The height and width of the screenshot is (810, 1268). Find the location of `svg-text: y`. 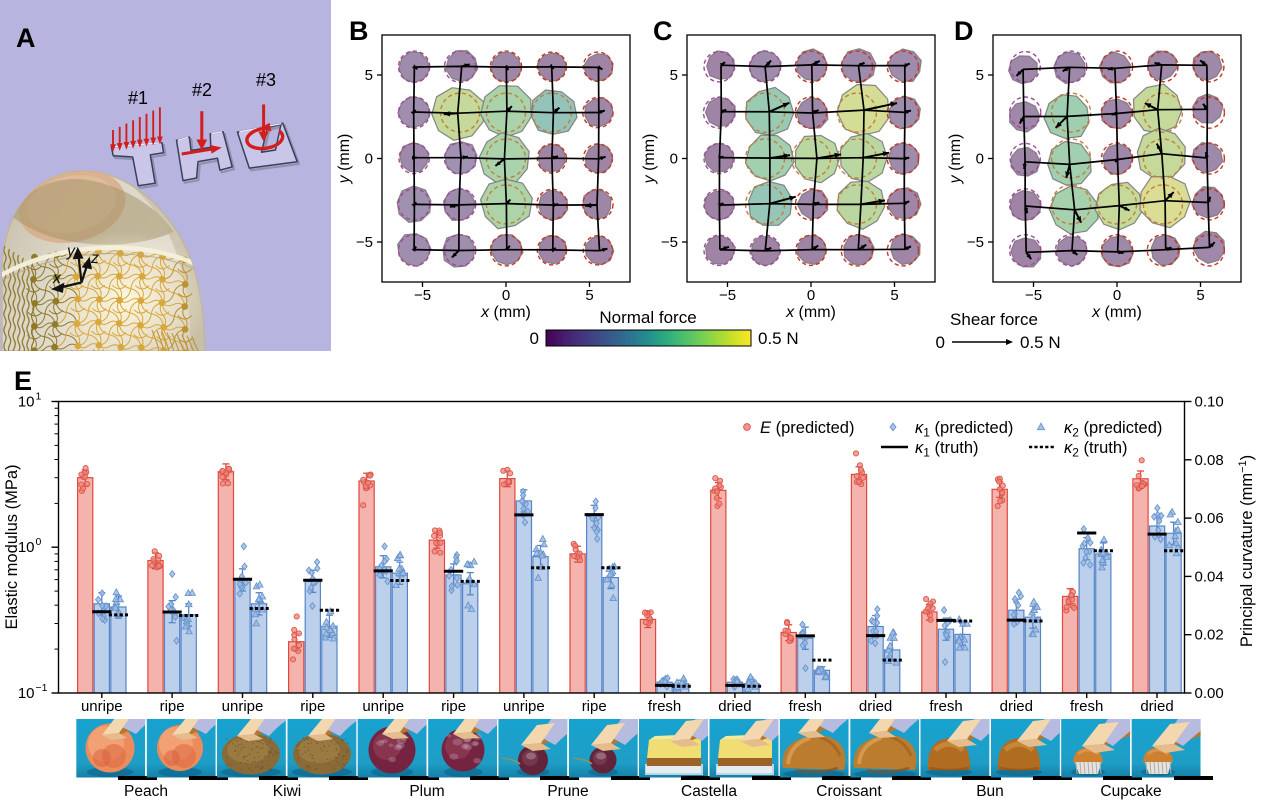

svg-text: y is located at coordinates (71, 251).